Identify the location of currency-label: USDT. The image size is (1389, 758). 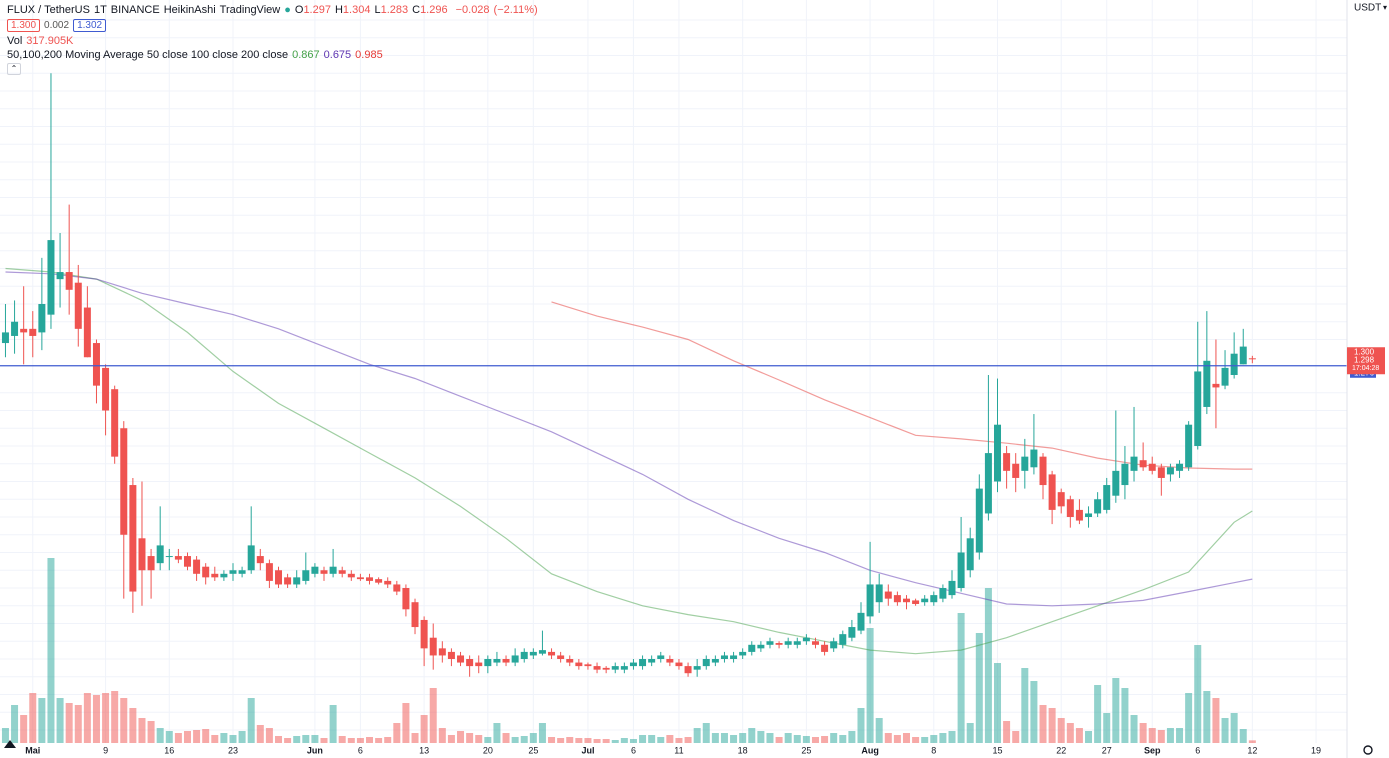
(1367, 8).